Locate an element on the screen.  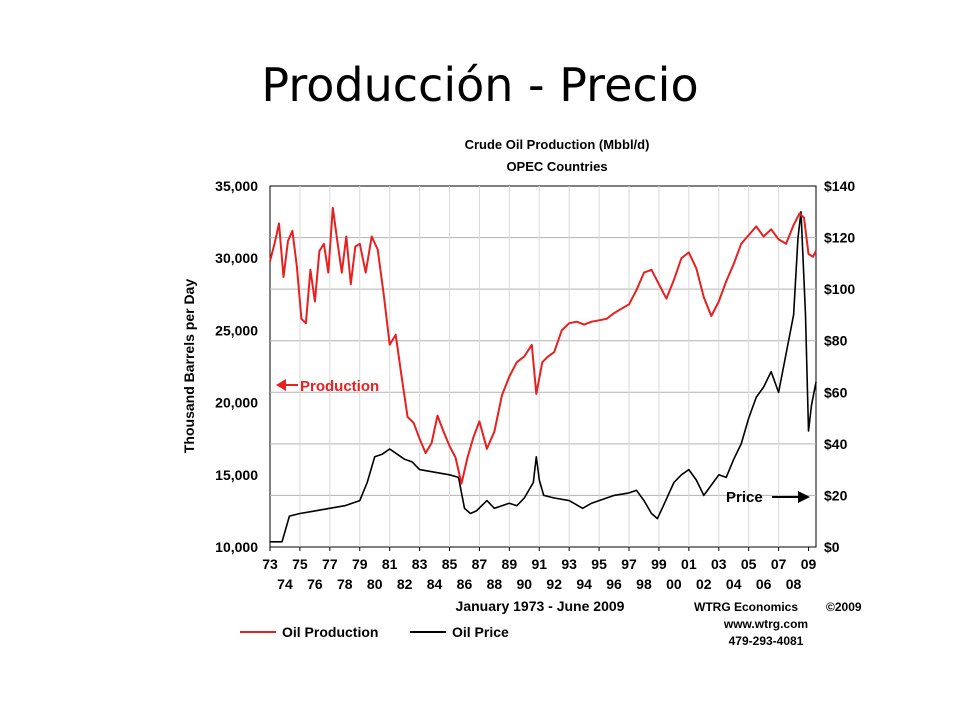
x-tick-label: 97 is located at coordinates (629, 564).